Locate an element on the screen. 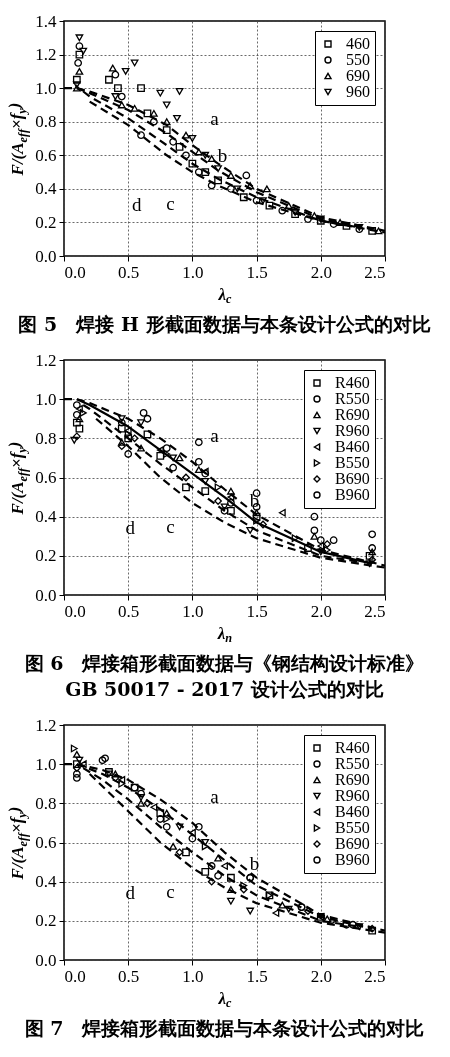 This screenshot has width=450, height=1057. text: 图 7 焊接箱形截面数据与本条设计公式的对比 is located at coordinates (224, 1028).